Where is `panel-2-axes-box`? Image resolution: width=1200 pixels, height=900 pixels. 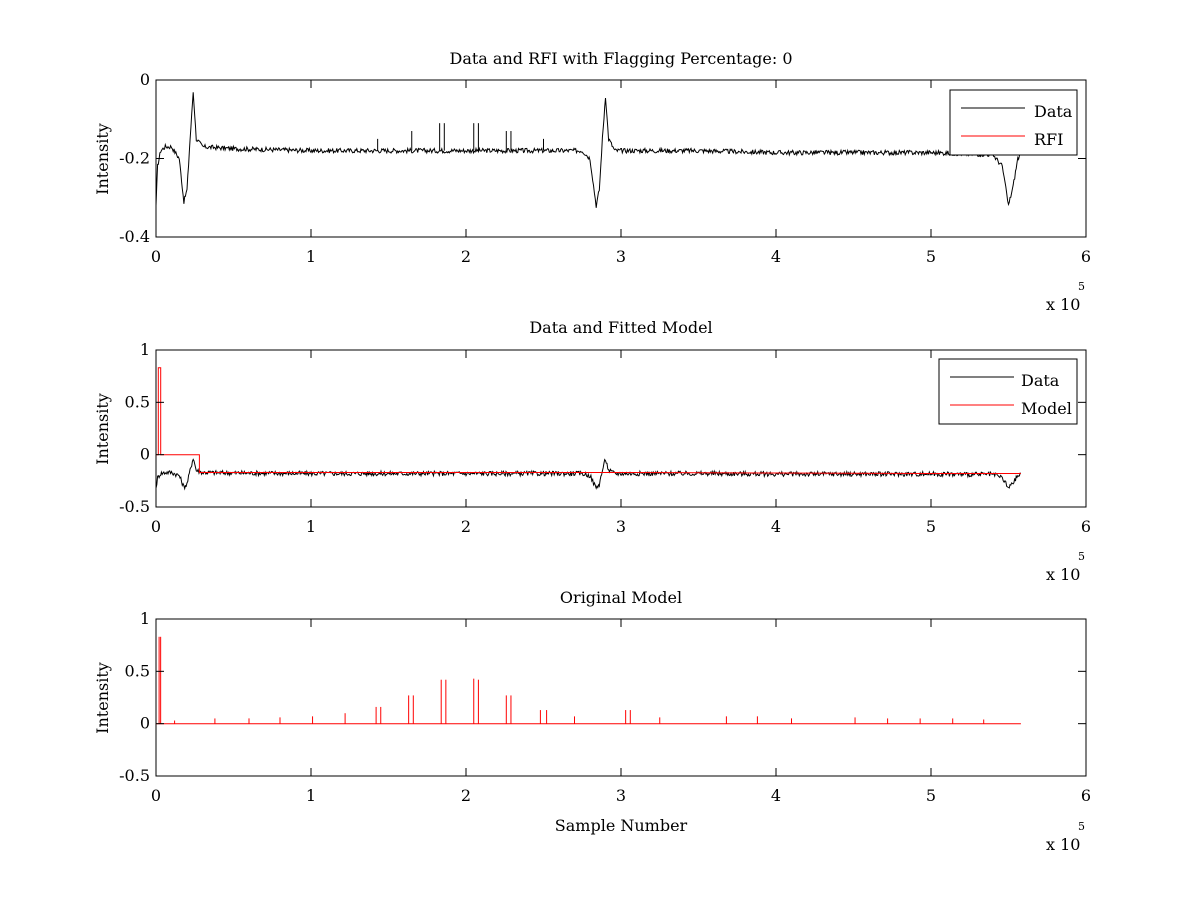 panel-2-axes-box is located at coordinates (621, 428).